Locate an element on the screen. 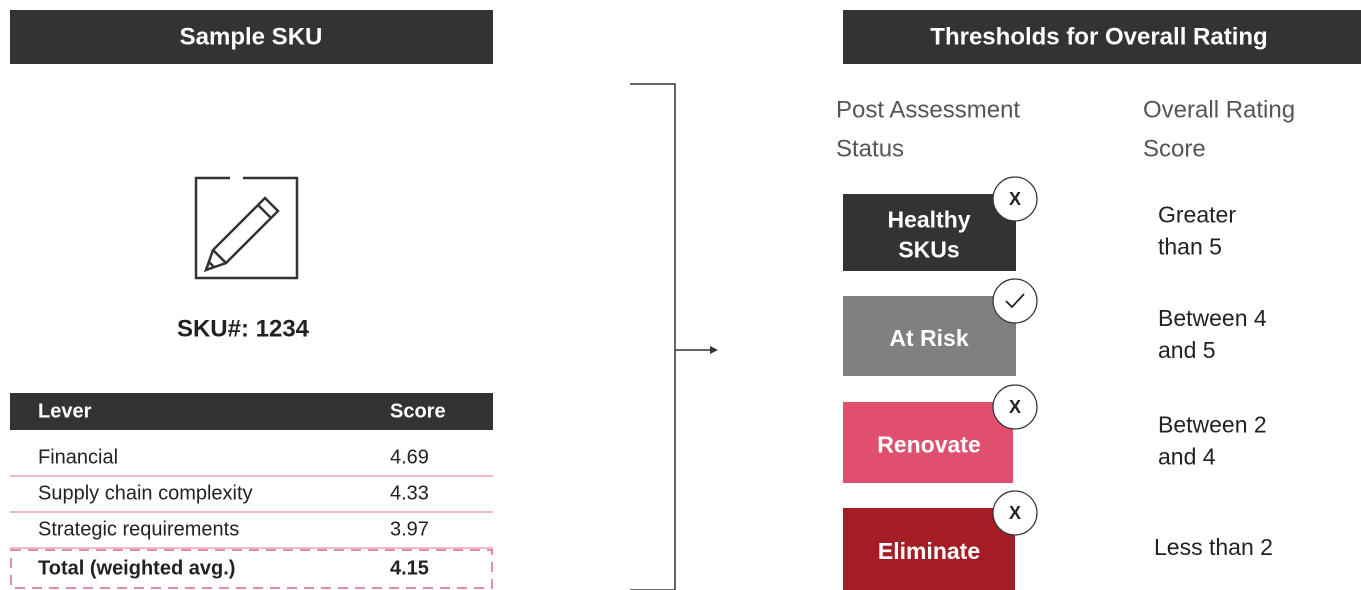 The height and width of the screenshot is (590, 1361). score-range: than 5 is located at coordinates (1190, 247).